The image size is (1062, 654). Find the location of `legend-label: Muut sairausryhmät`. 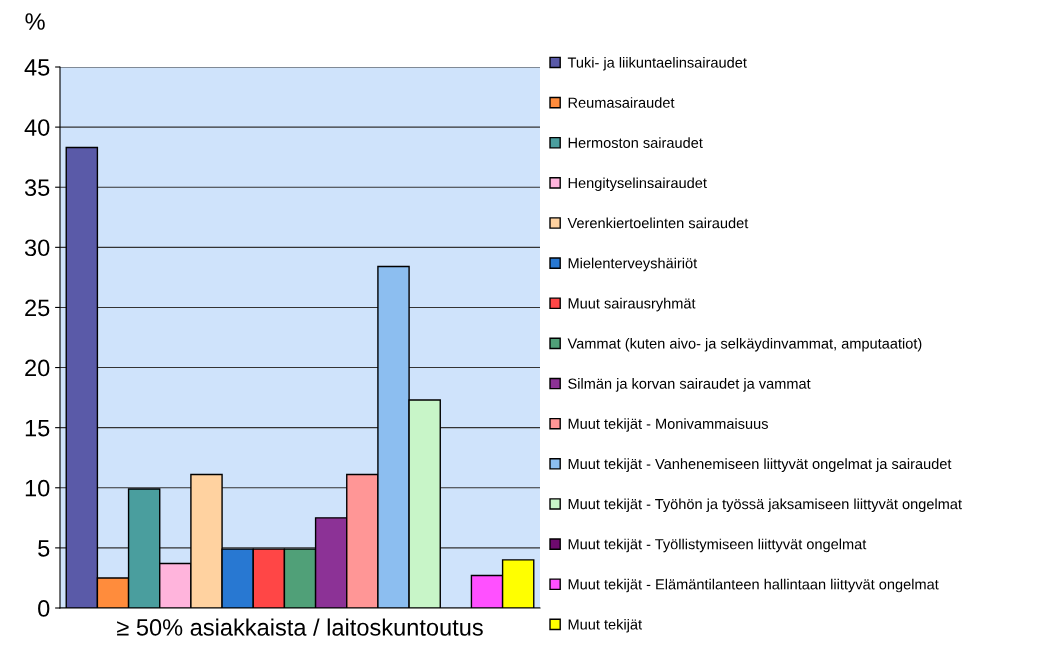

legend-label: Muut sairausryhmät is located at coordinates (632, 304).